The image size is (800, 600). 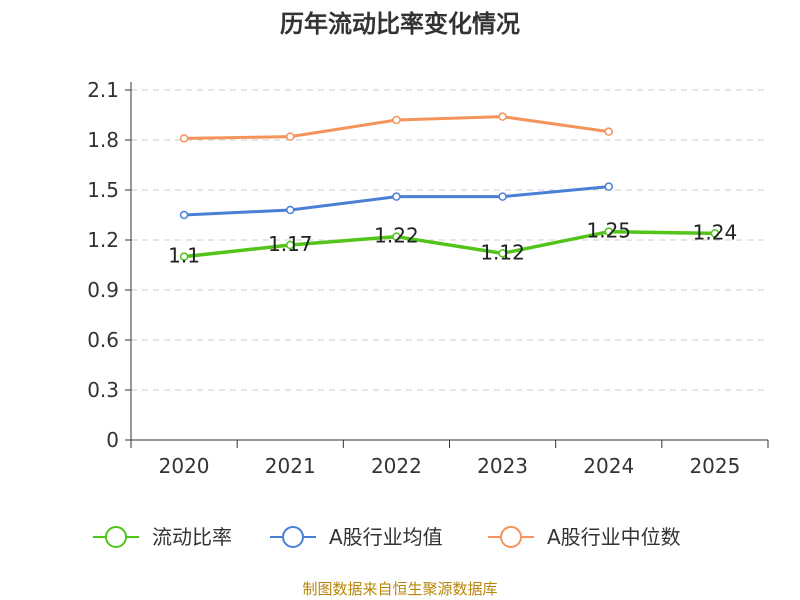 I want to click on legend-marker-current-ratio, so click(x=116, y=537).